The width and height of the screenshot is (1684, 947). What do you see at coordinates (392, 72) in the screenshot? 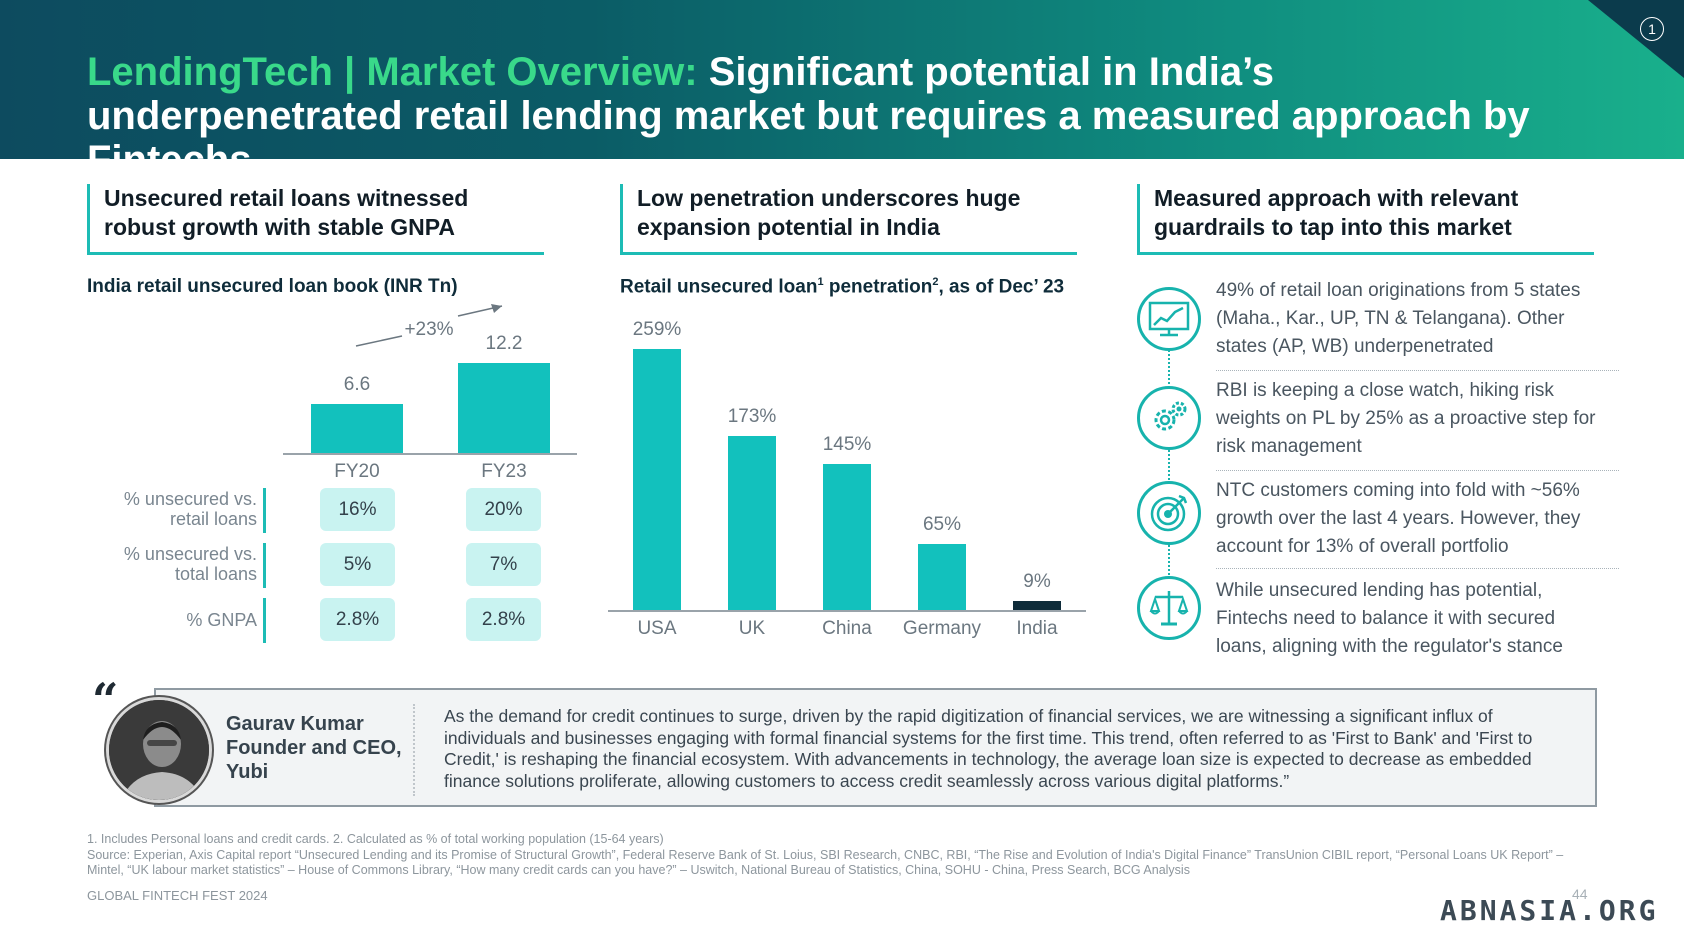
I see `title-accent: LendingTech | Market Overview:` at bounding box center [392, 72].